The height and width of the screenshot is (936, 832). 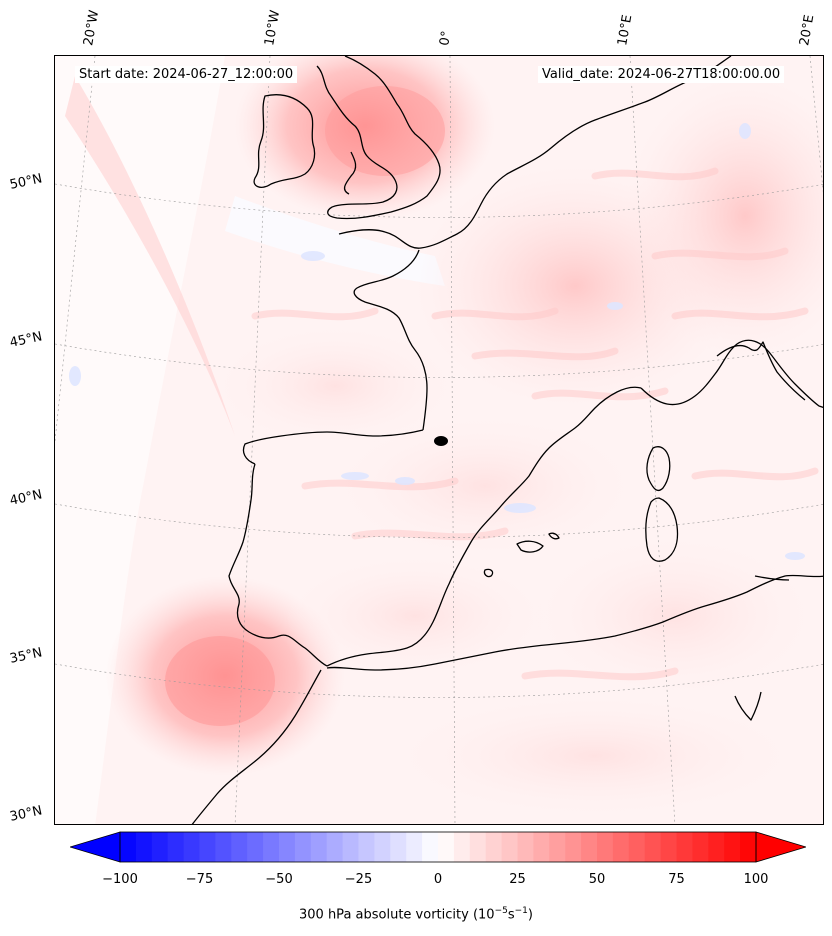 I want to click on lon-label-20e: 20°E, so click(x=807, y=30).